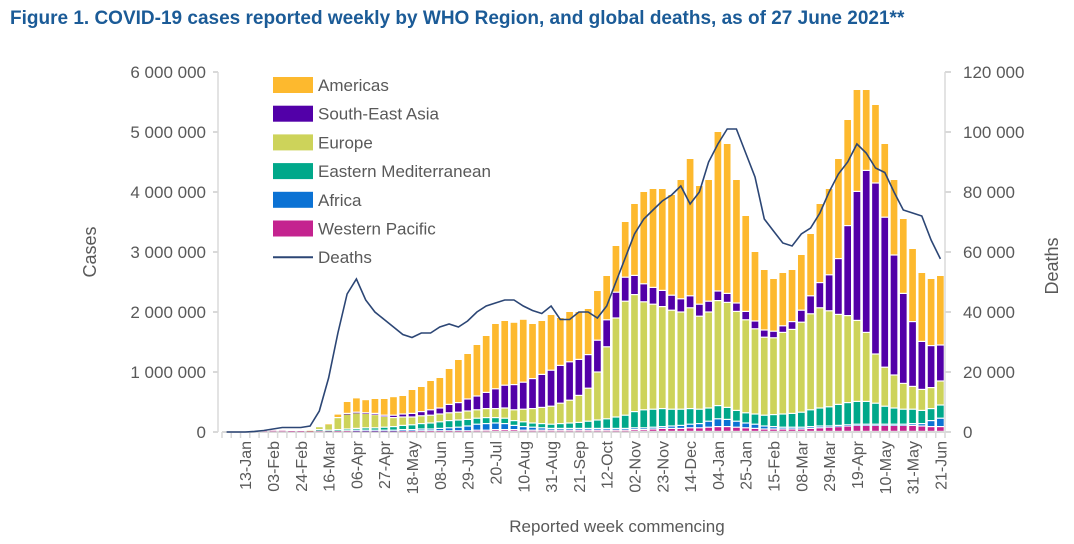 The height and width of the screenshot is (544, 1074). Describe the element at coordinates (293, 199) in the screenshot. I see `legend-swatch` at that location.